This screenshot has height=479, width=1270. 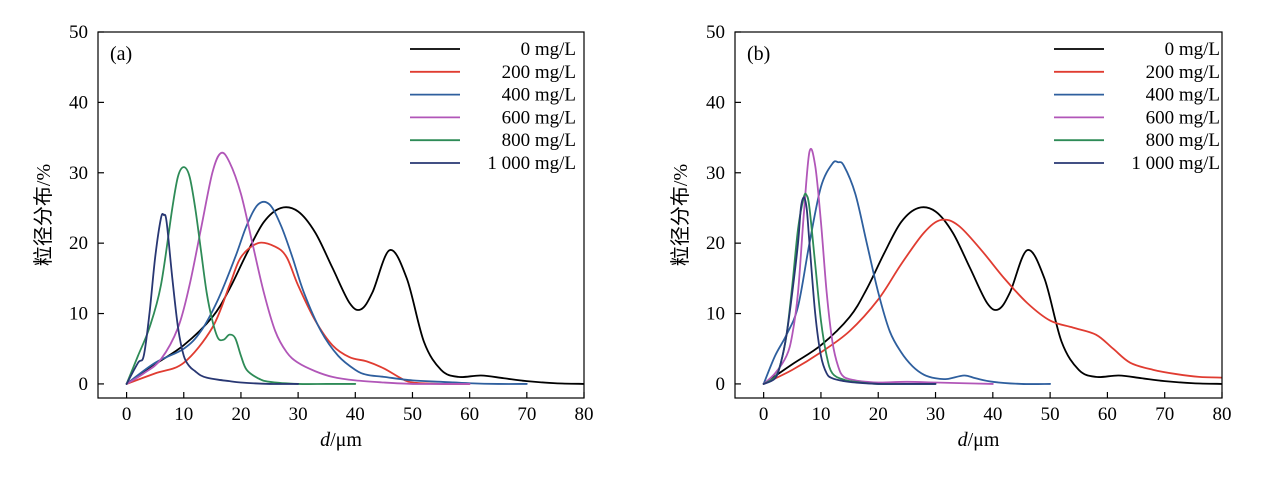 I want to click on panel-label: (b), so click(x=758, y=54).